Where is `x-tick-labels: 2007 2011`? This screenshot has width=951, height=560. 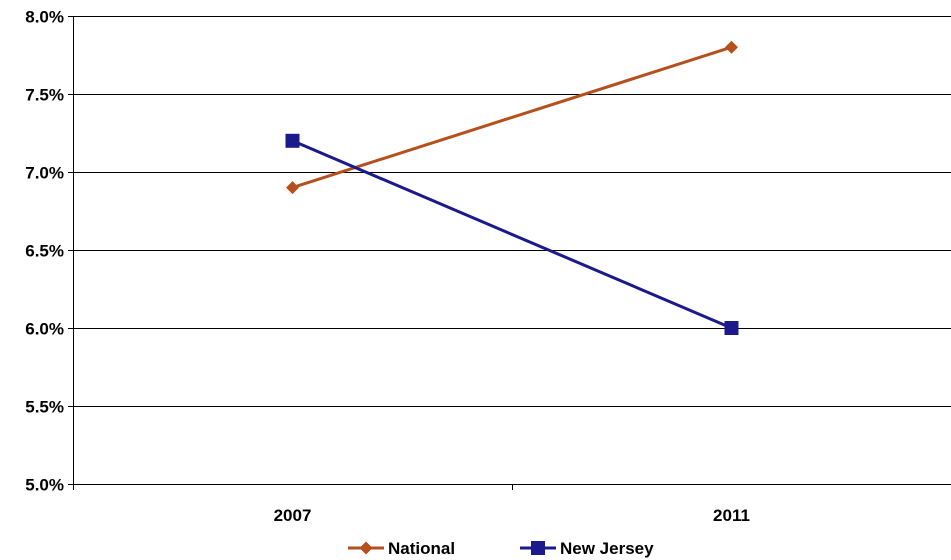
x-tick-labels: 2007 2011 is located at coordinates (512, 515).